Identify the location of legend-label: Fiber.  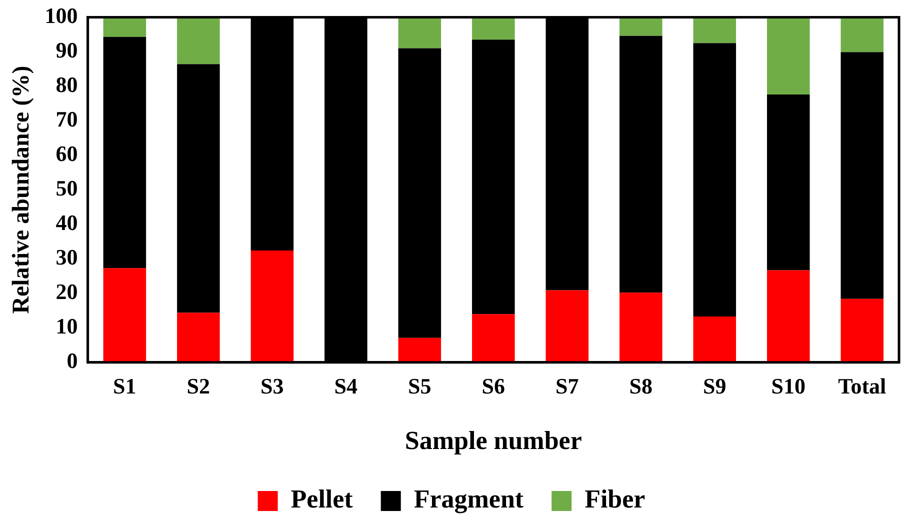
(615, 499).